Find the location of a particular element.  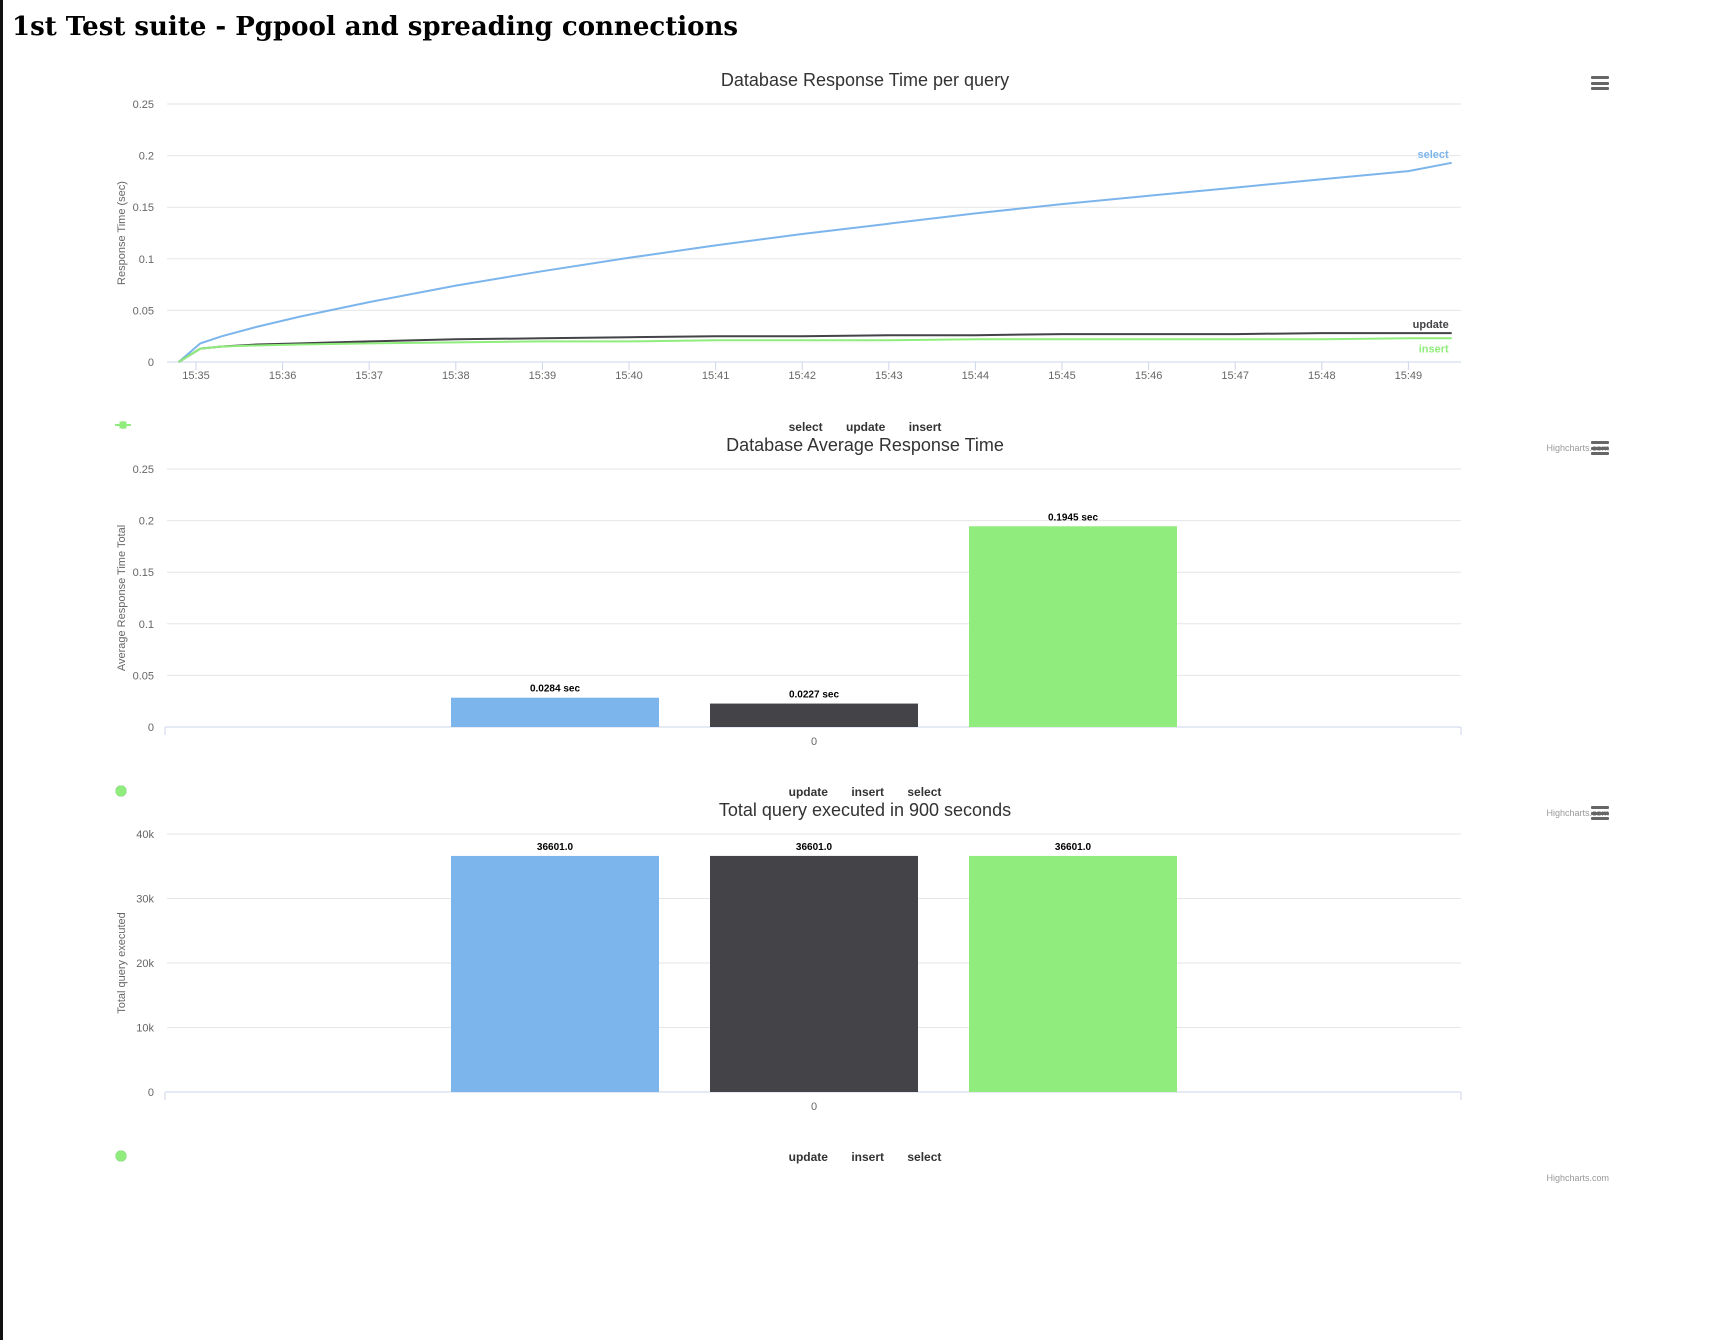

series-end-label: select is located at coordinates (1433, 155).